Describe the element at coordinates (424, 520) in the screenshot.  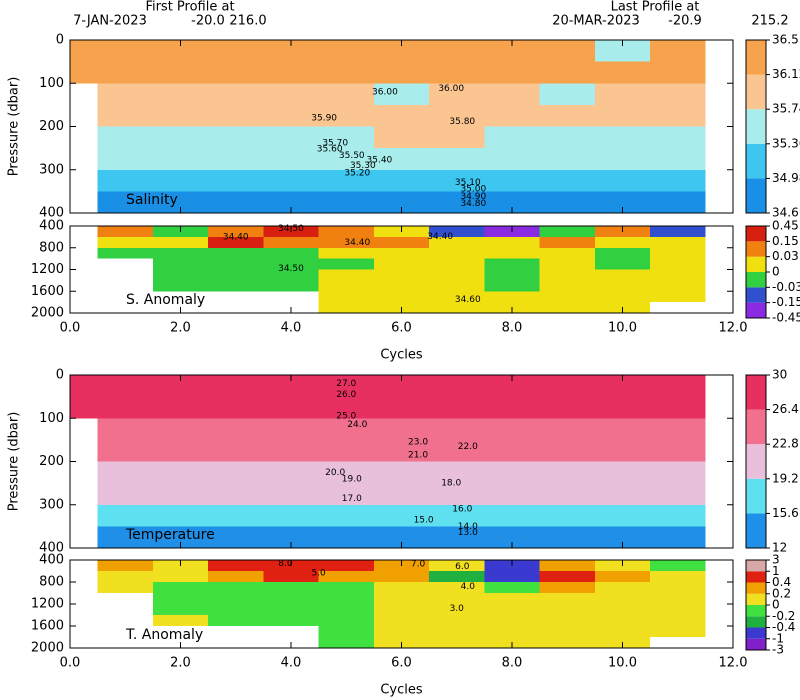
I see `contour-label: 15.0` at that location.